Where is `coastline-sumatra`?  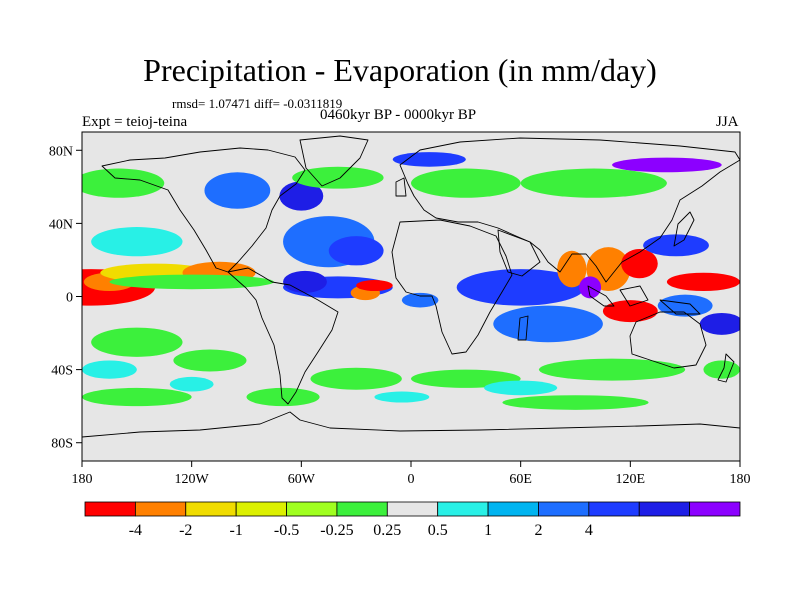
coastline-sumatra is located at coordinates (601, 296).